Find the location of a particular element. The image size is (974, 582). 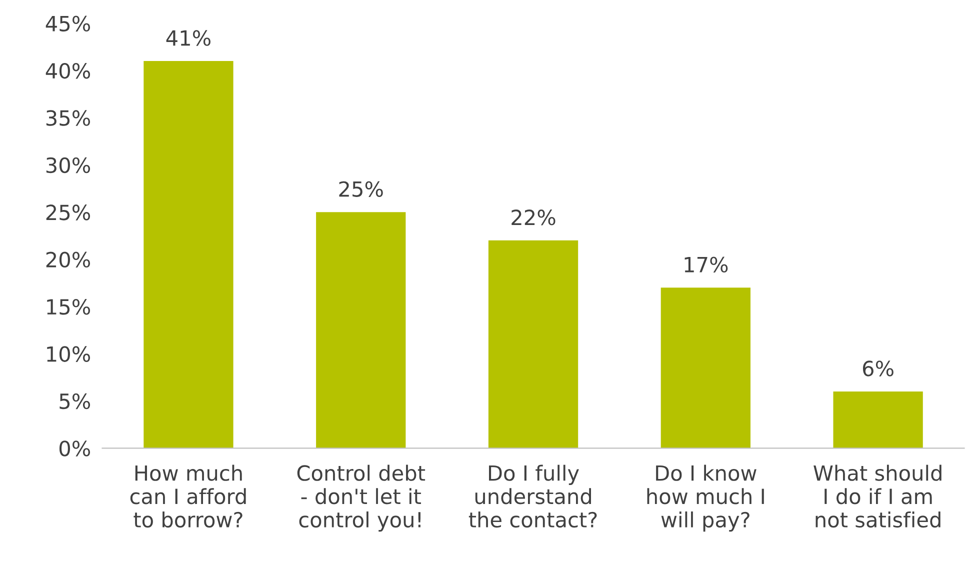

data-label: 41% is located at coordinates (188, 38).